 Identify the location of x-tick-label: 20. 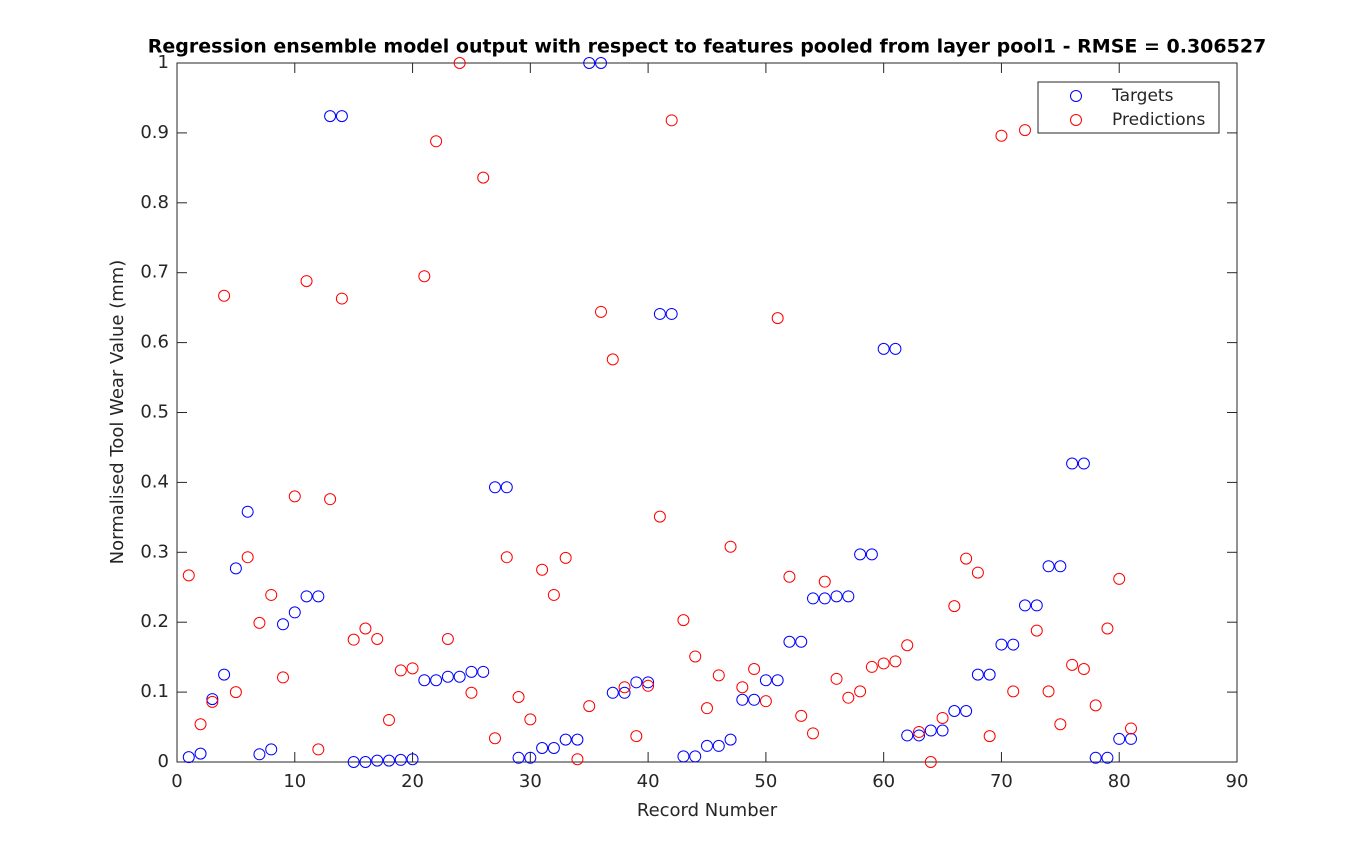
(412, 781).